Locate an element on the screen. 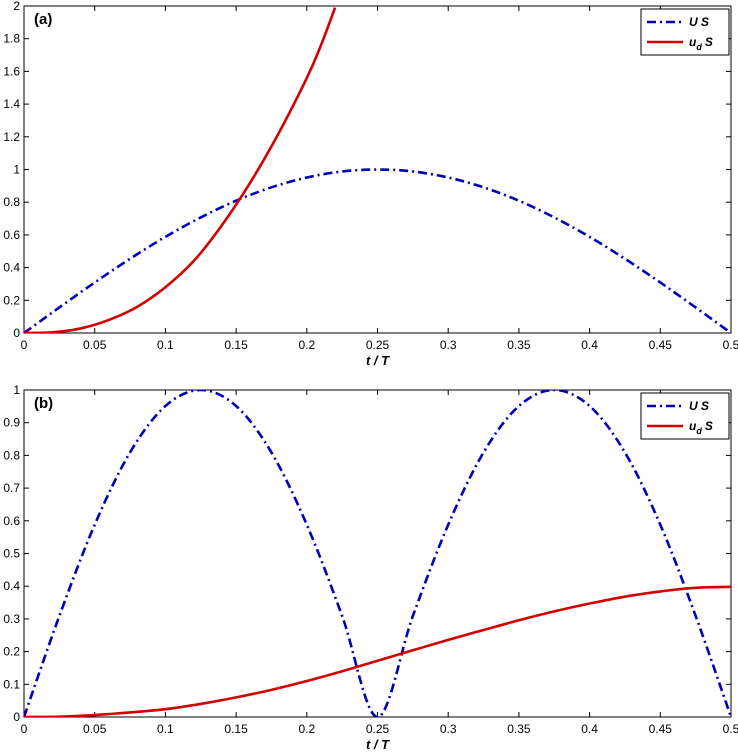 The width and height of the screenshot is (738, 755). y-tick-label: 0.3 is located at coordinates (11, 619).